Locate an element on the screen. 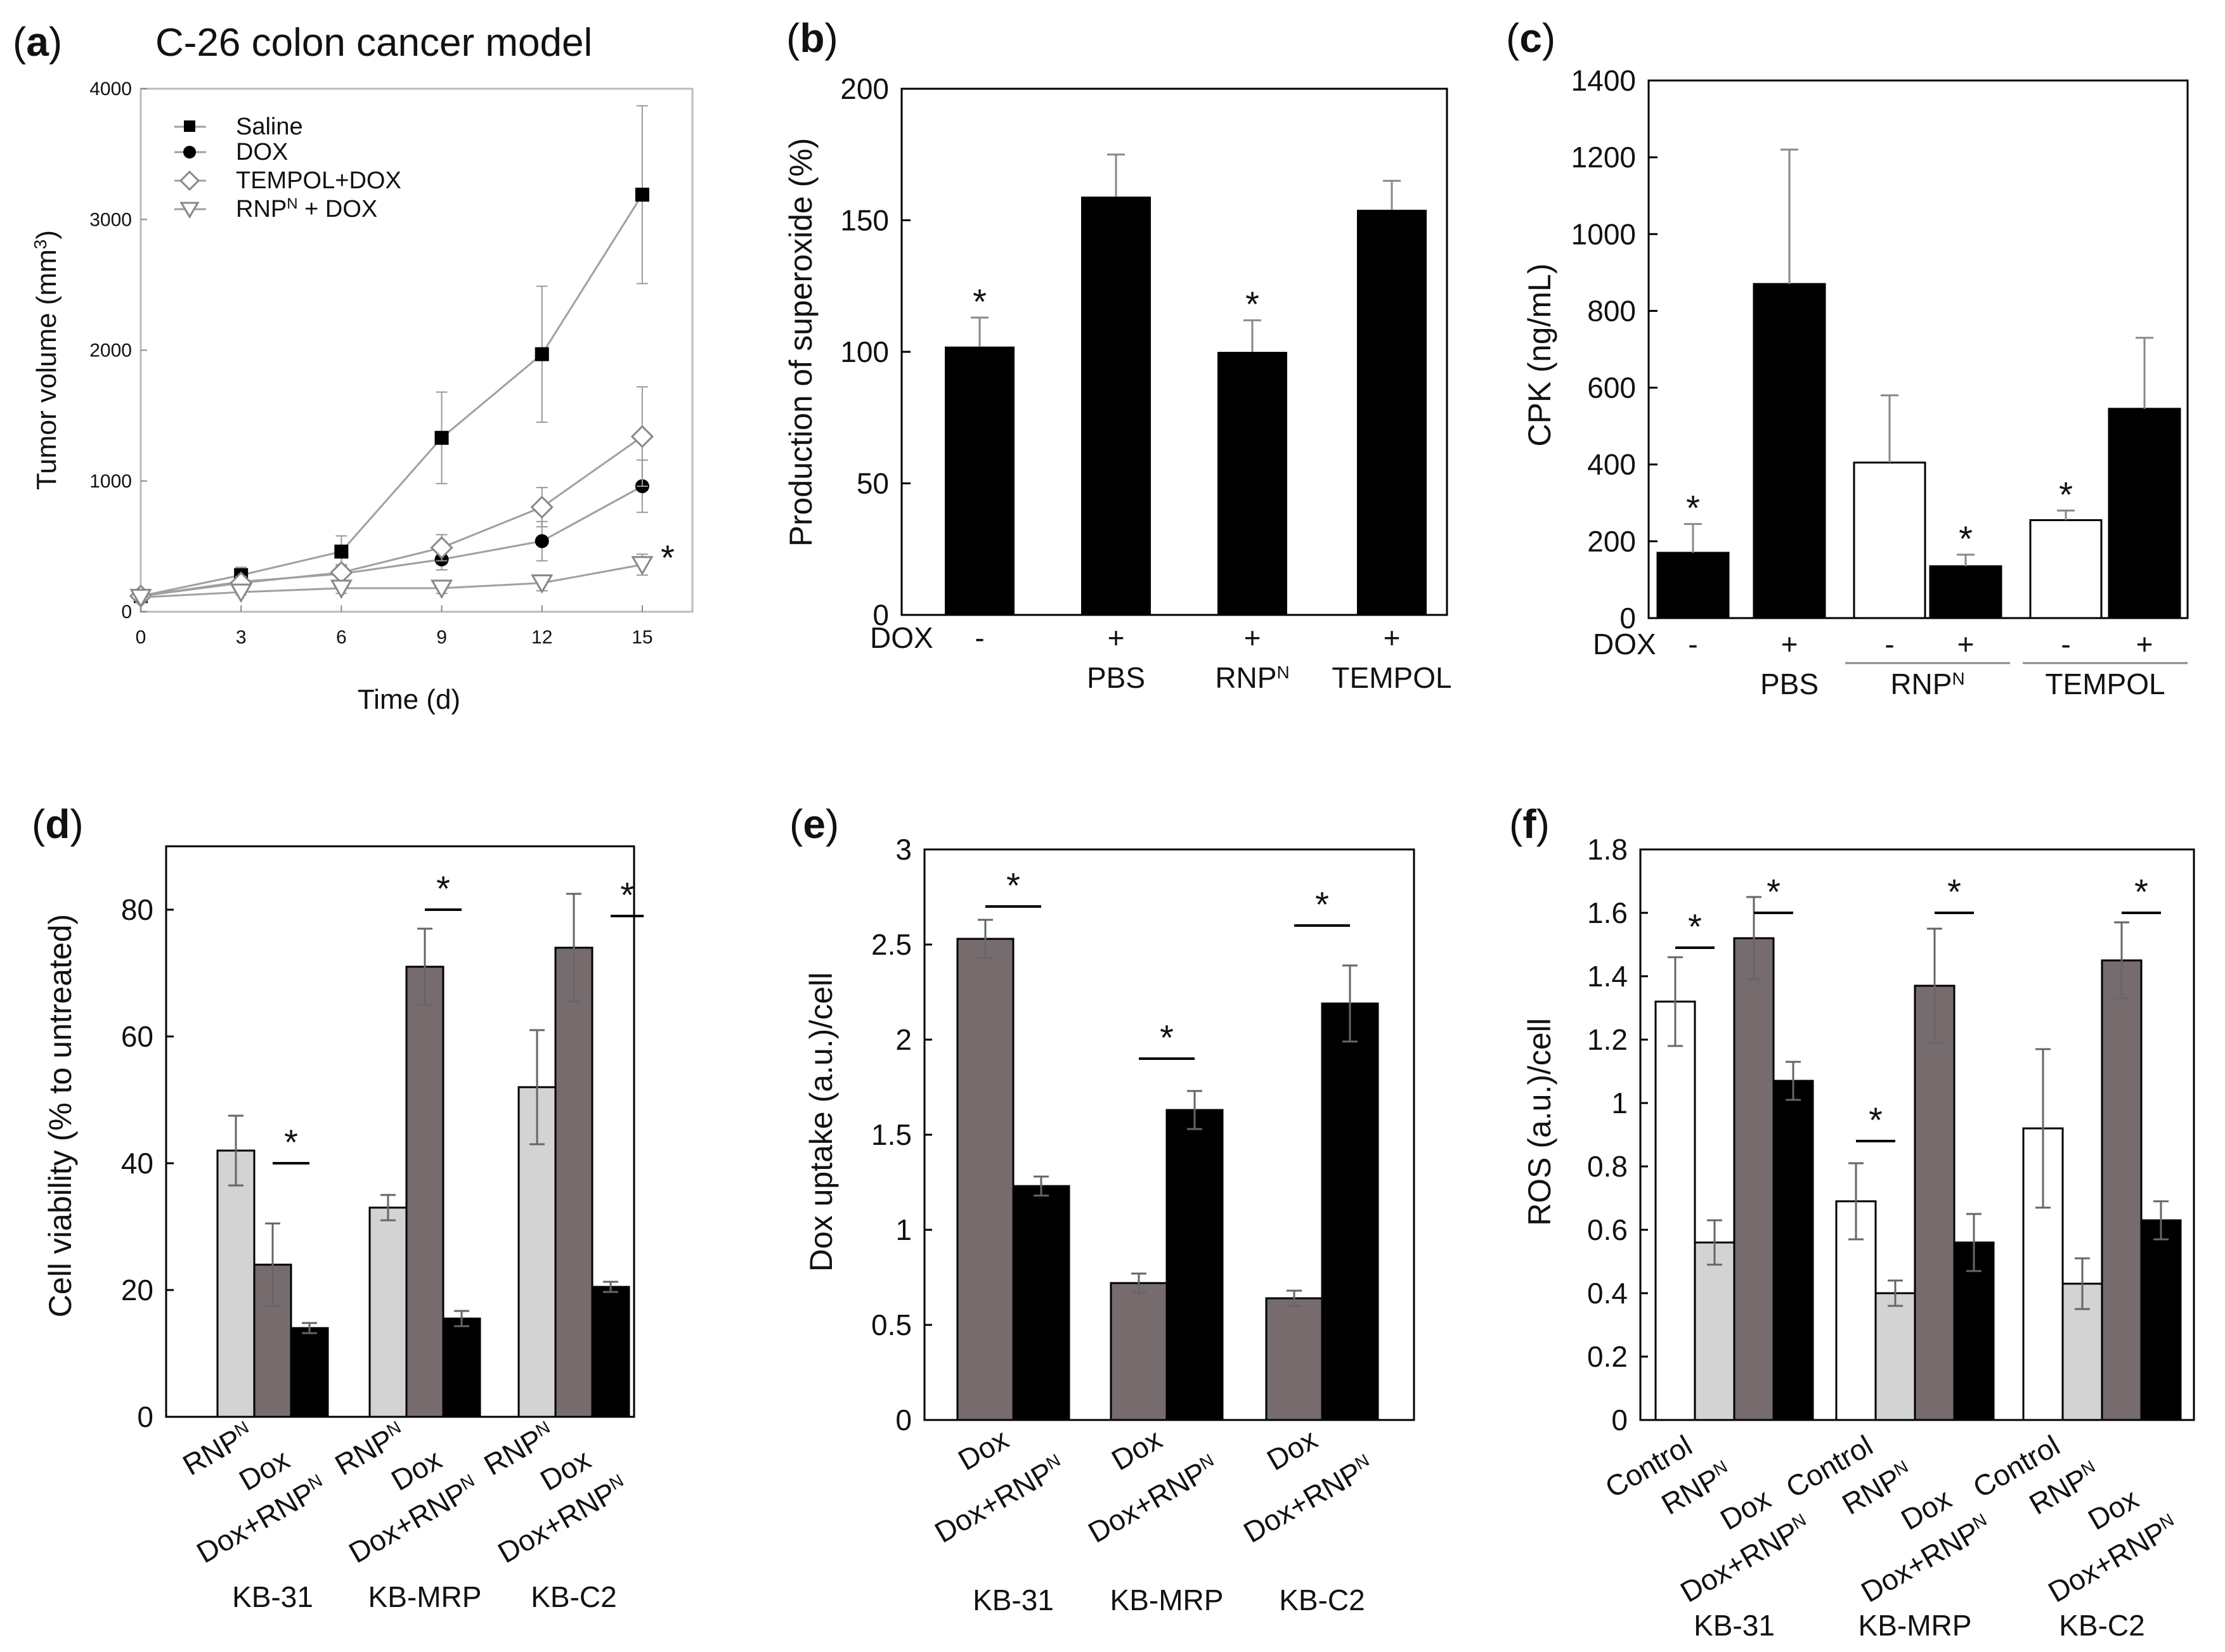 The image size is (2225, 1652). chart-a-frame is located at coordinates (416, 350).